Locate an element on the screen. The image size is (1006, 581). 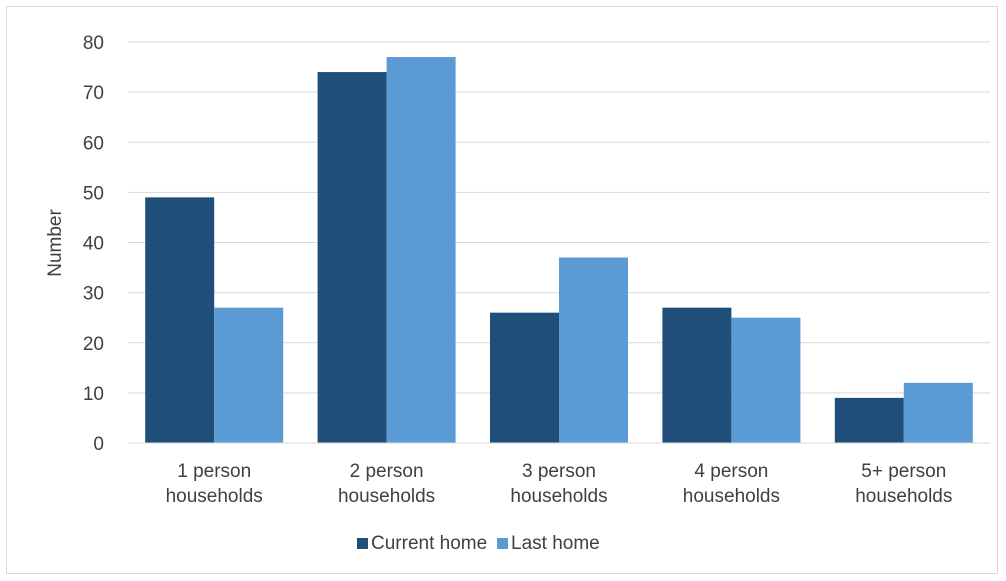
legend-label: Last home is located at coordinates (555, 543).